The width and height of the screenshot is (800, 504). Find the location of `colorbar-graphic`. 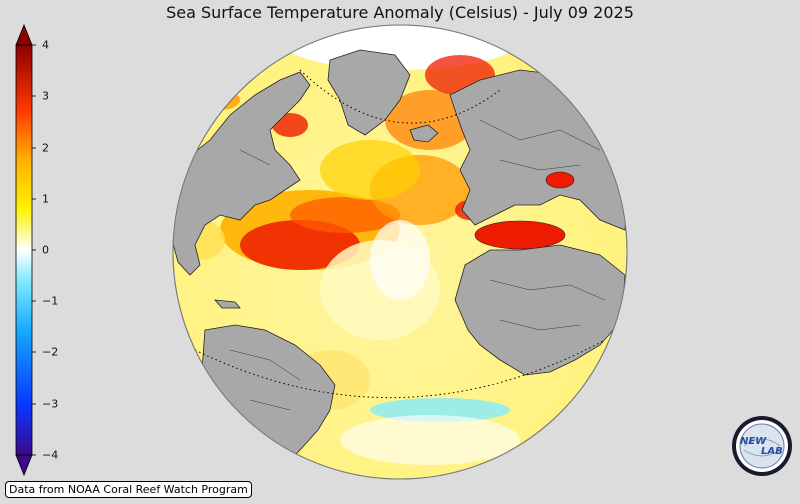

colorbar-graphic is located at coordinates (25, 250).